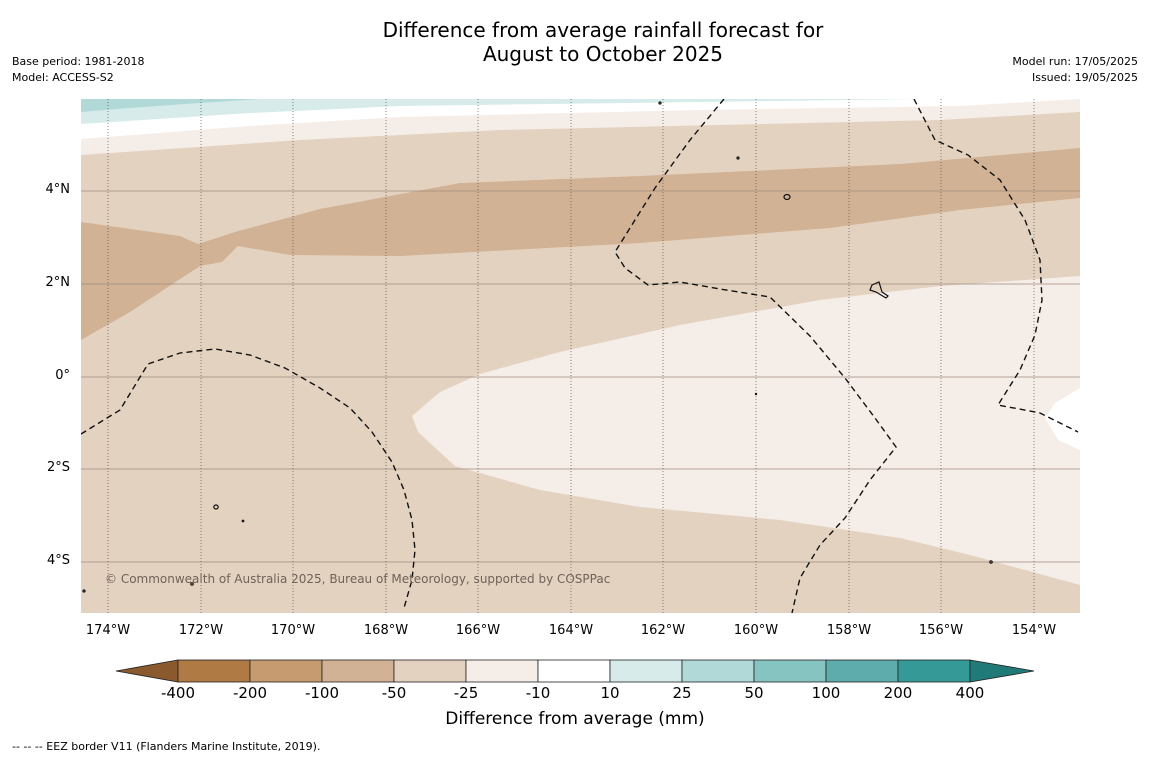  Describe the element at coordinates (756, 630) in the screenshot. I see `lon-label: 160°W` at that location.